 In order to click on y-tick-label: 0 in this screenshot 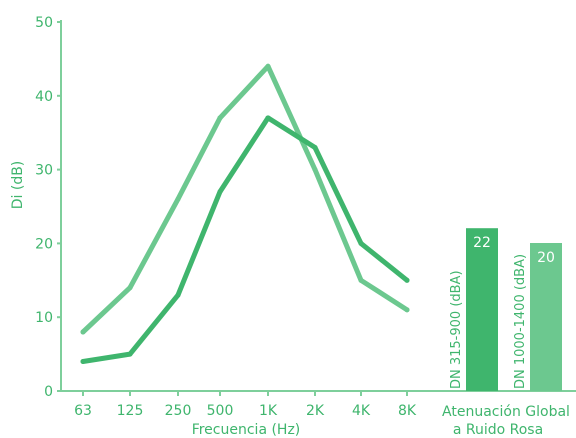, I will do `click(48, 392)`.